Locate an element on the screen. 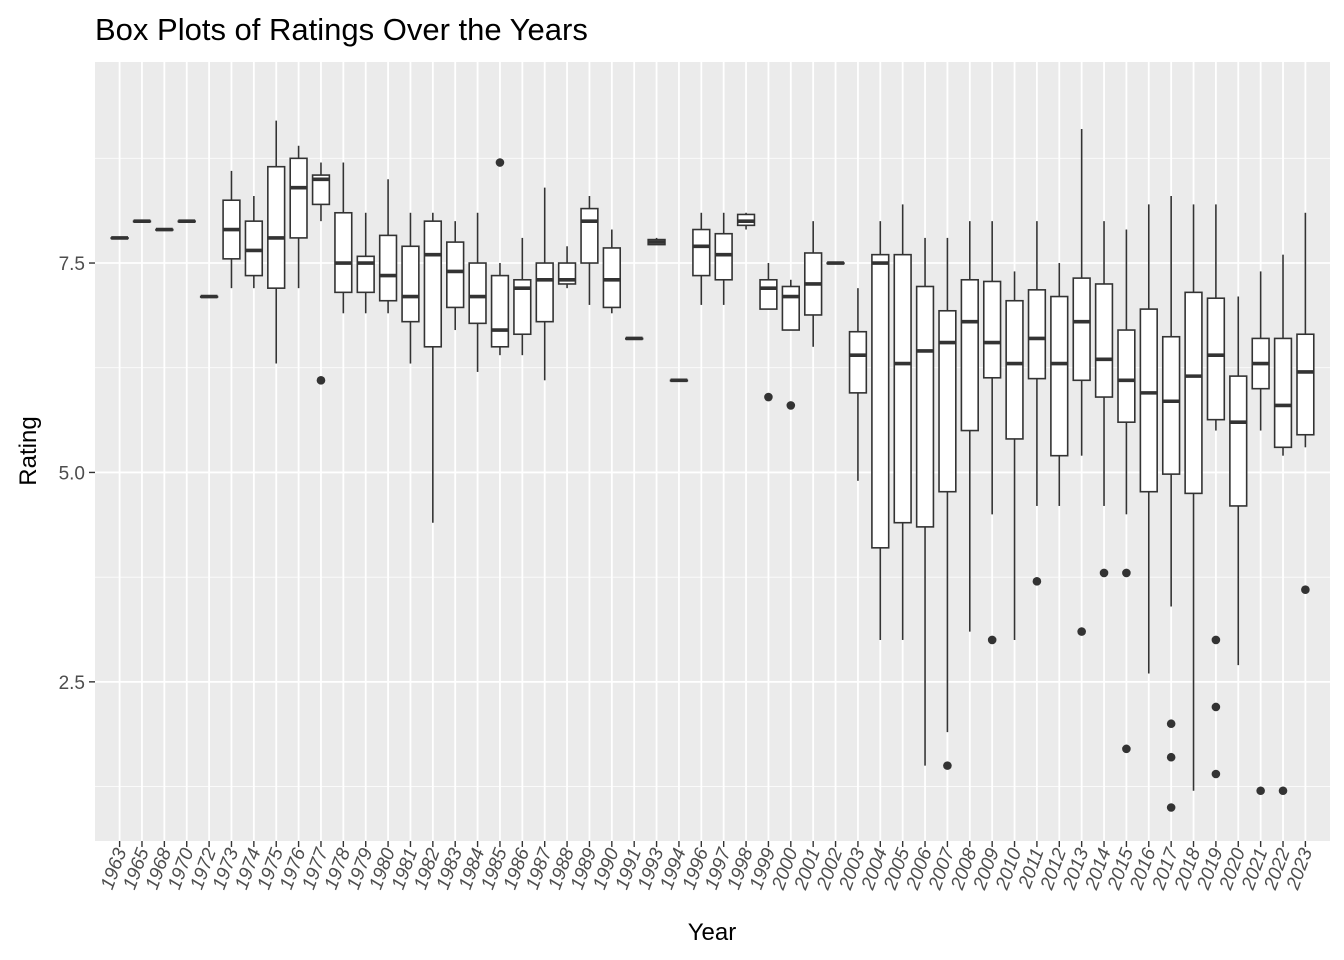  box-2007 is located at coordinates (947, 503).